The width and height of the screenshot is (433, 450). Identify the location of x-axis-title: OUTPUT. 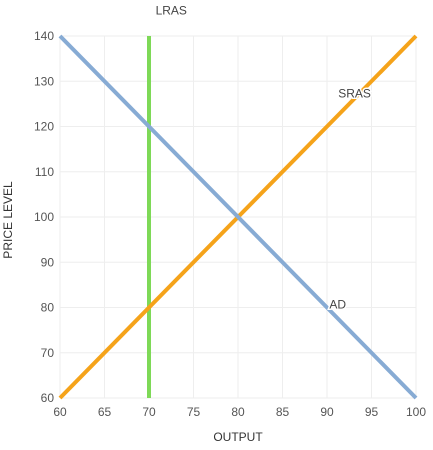
(238, 437).